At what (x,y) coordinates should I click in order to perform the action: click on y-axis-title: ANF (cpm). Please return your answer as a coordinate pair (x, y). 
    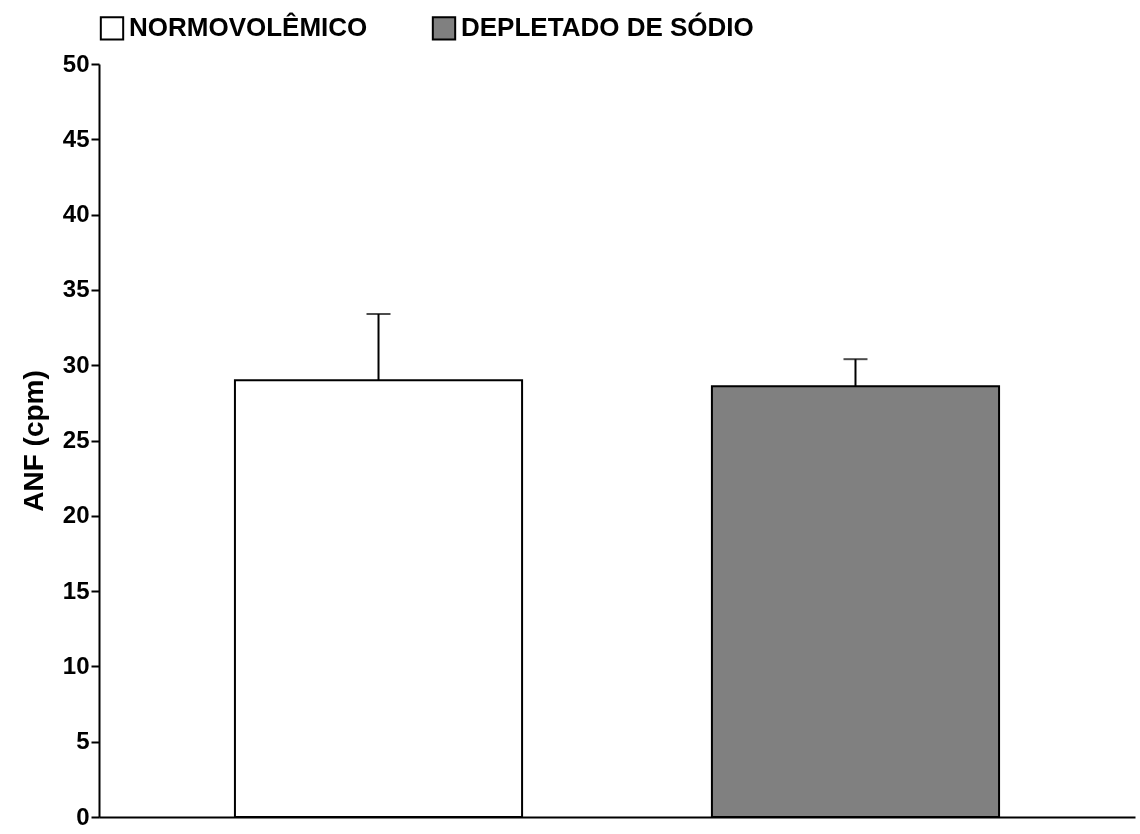
    Looking at the image, I should click on (33, 441).